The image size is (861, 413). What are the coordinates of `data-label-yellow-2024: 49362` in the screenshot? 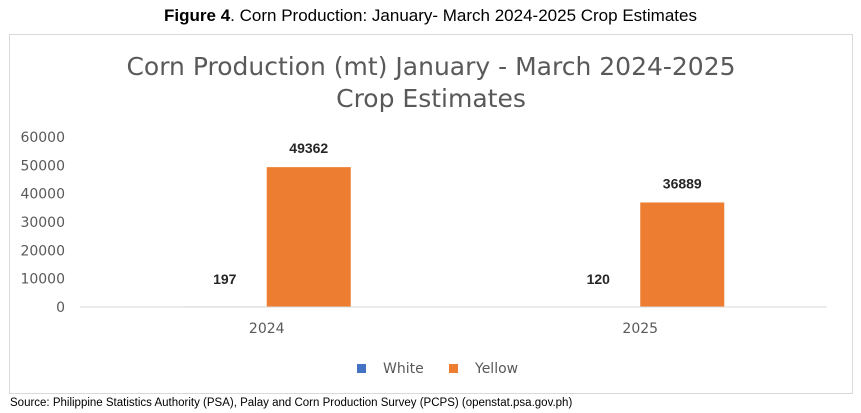 It's located at (308, 148).